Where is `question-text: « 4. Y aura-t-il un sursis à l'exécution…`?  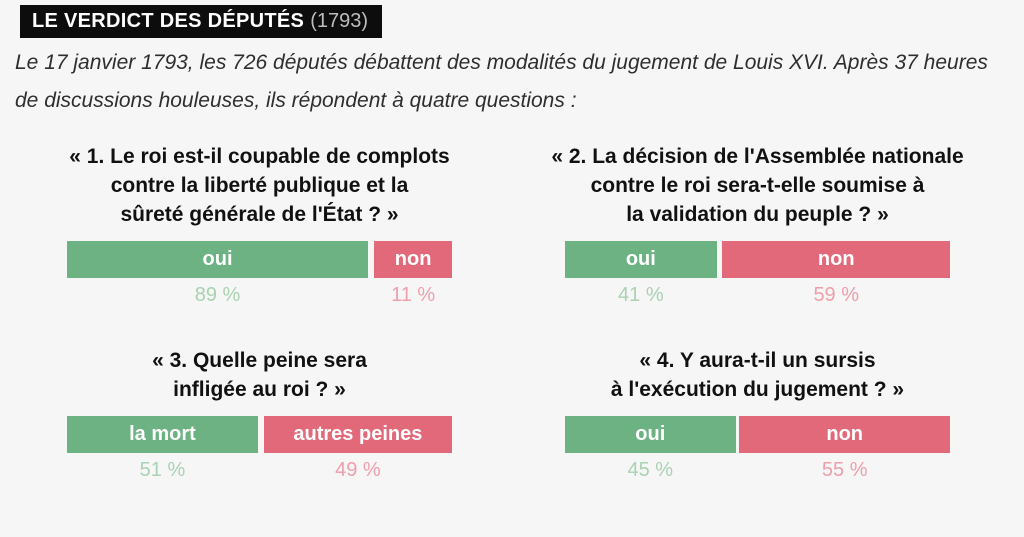 question-text: « 4. Y aura-t-il un sursis à l'exécution… is located at coordinates (757, 375).